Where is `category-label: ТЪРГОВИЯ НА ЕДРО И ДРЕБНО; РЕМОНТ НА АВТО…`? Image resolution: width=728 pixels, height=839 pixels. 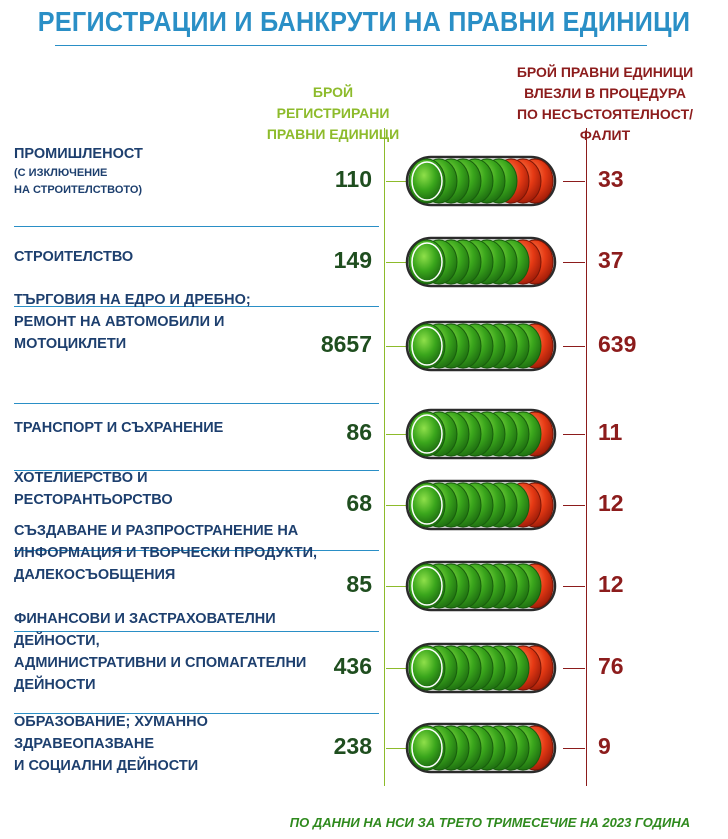 category-label: ТЪРГОВИЯ НА ЕДРО И ДРЕБНО; РЕМОНТ НА АВТО… is located at coordinates (169, 322).